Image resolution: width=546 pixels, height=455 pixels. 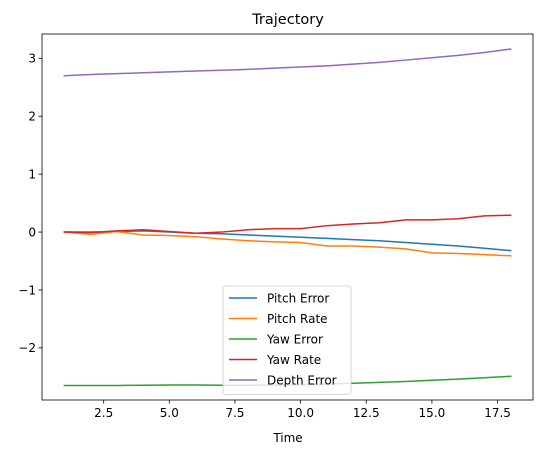 I want to click on legend-label-pitch-rate: Pitch Rate, so click(x=297, y=319).